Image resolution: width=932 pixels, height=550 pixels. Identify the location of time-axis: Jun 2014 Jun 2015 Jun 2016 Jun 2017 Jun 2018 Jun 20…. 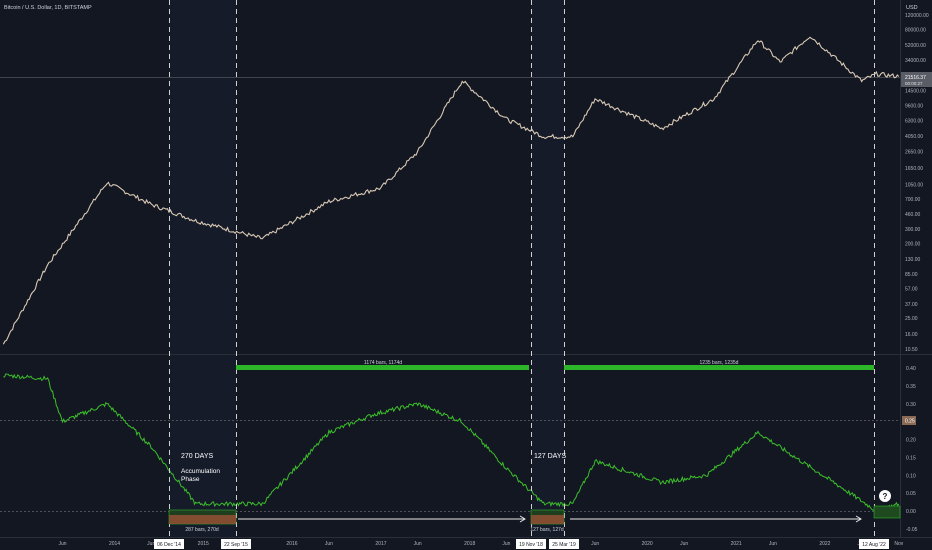
(480, 544).